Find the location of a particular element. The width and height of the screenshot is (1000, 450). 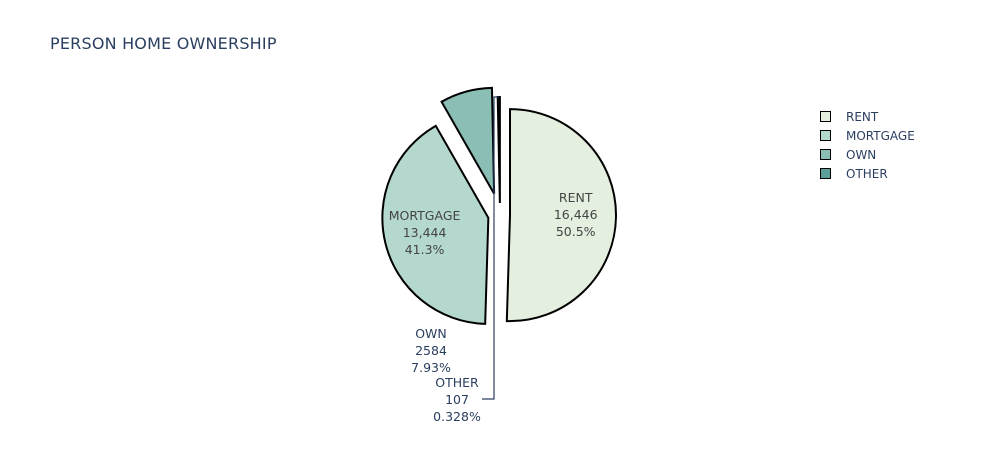

legend-swatch-own is located at coordinates (825, 154).